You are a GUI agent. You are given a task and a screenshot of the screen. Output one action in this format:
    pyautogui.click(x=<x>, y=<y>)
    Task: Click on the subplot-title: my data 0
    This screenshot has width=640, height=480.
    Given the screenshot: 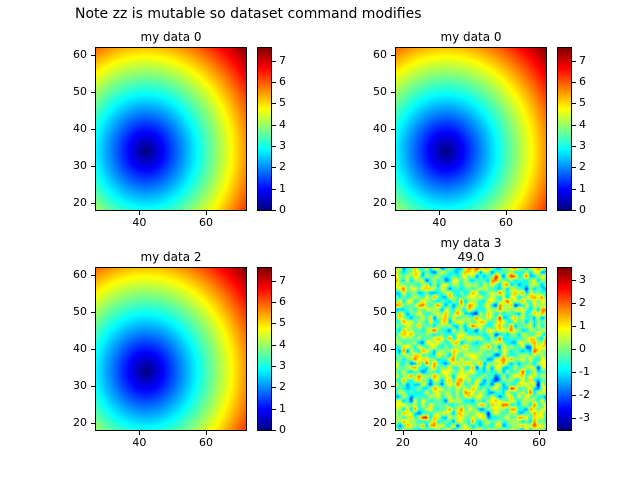 What is the action you would take?
    pyautogui.click(x=171, y=37)
    